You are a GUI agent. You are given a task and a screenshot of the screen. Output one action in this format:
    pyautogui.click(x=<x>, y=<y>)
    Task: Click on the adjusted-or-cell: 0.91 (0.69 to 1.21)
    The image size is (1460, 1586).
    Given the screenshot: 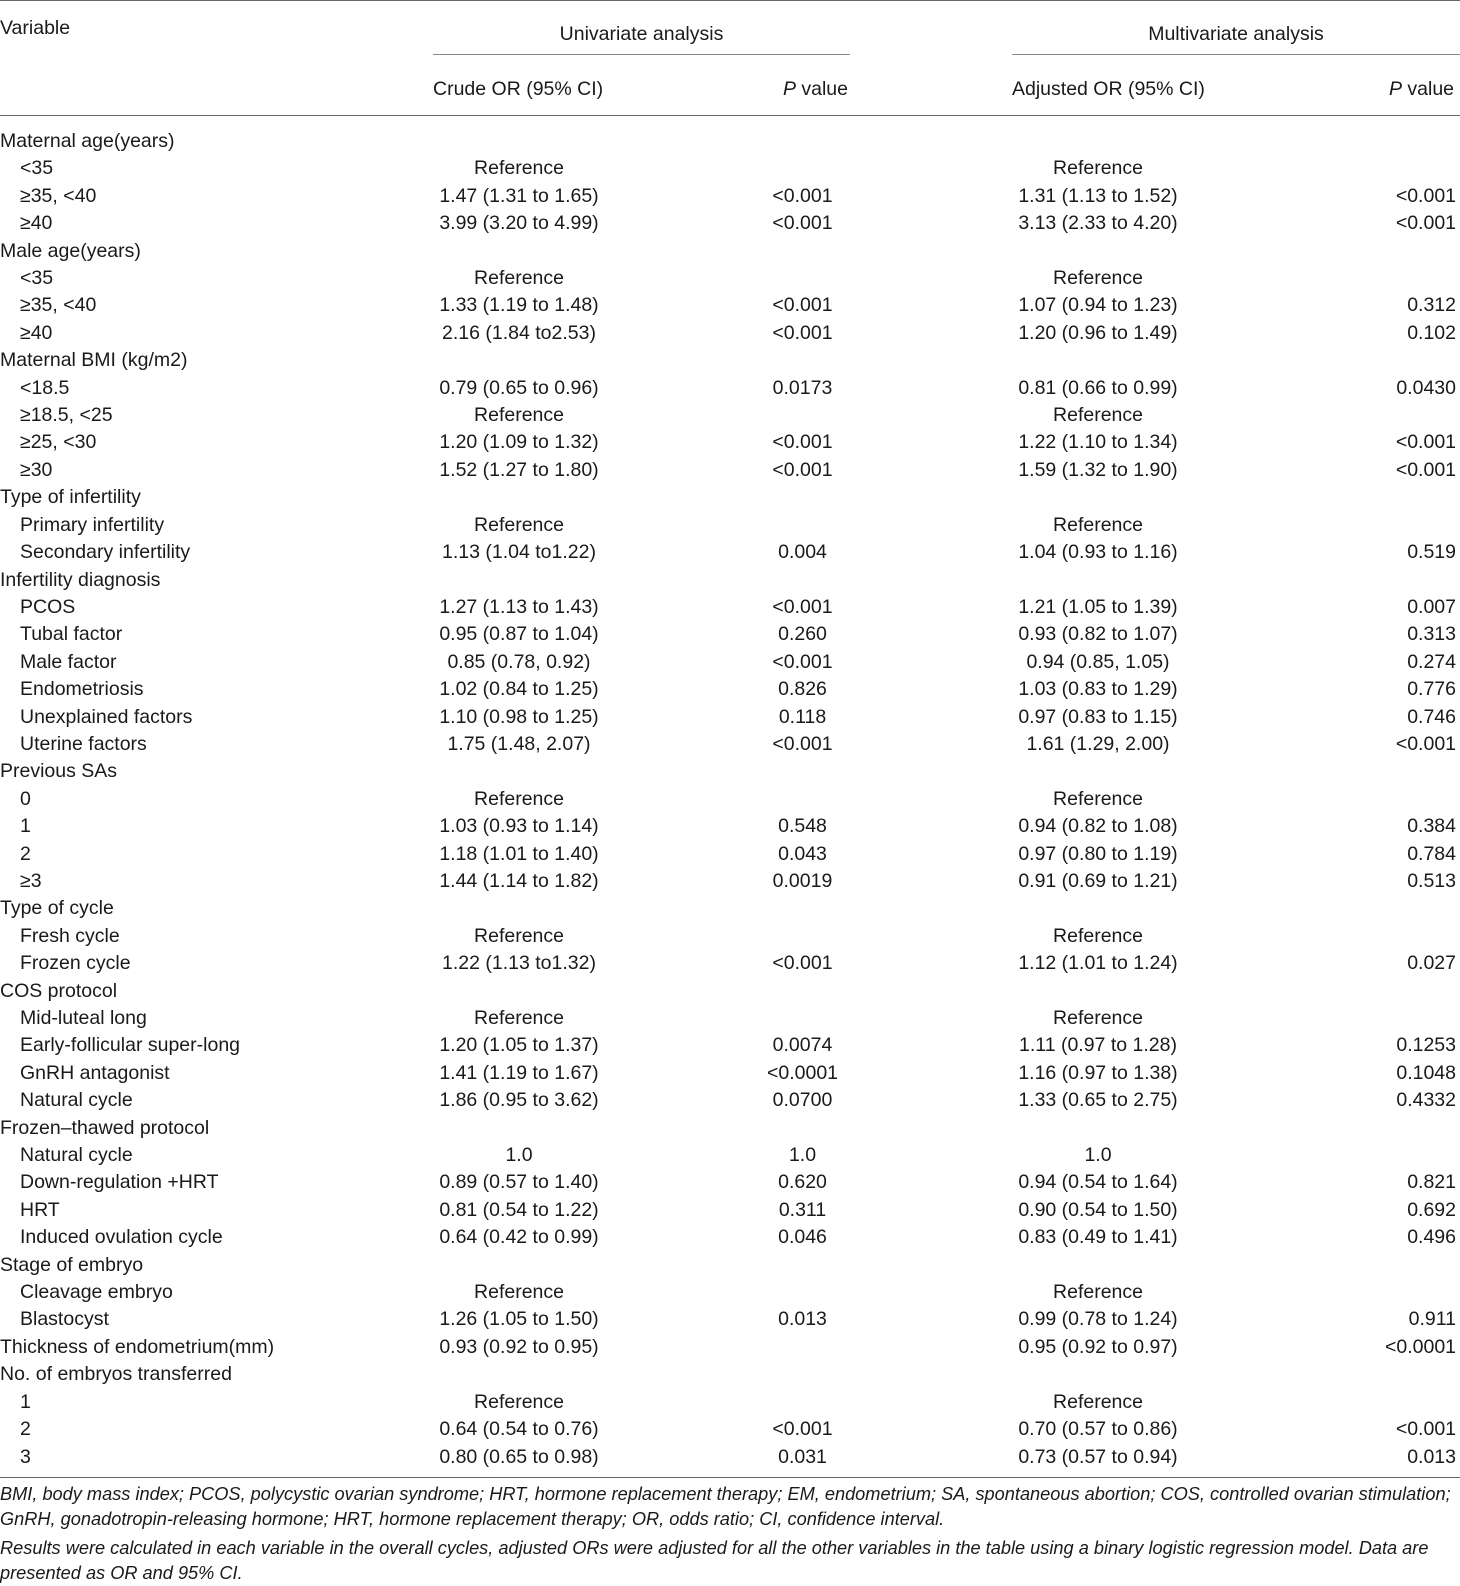 What is the action you would take?
    pyautogui.click(x=1098, y=880)
    